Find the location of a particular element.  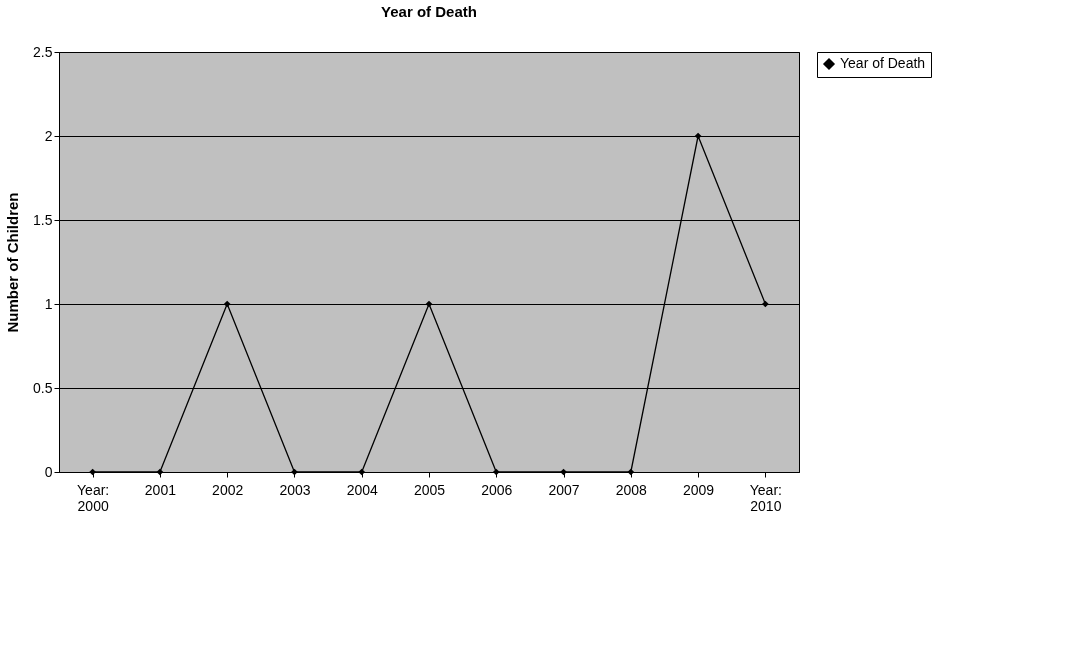

x-tick-label: 2007 is located at coordinates (564, 489).